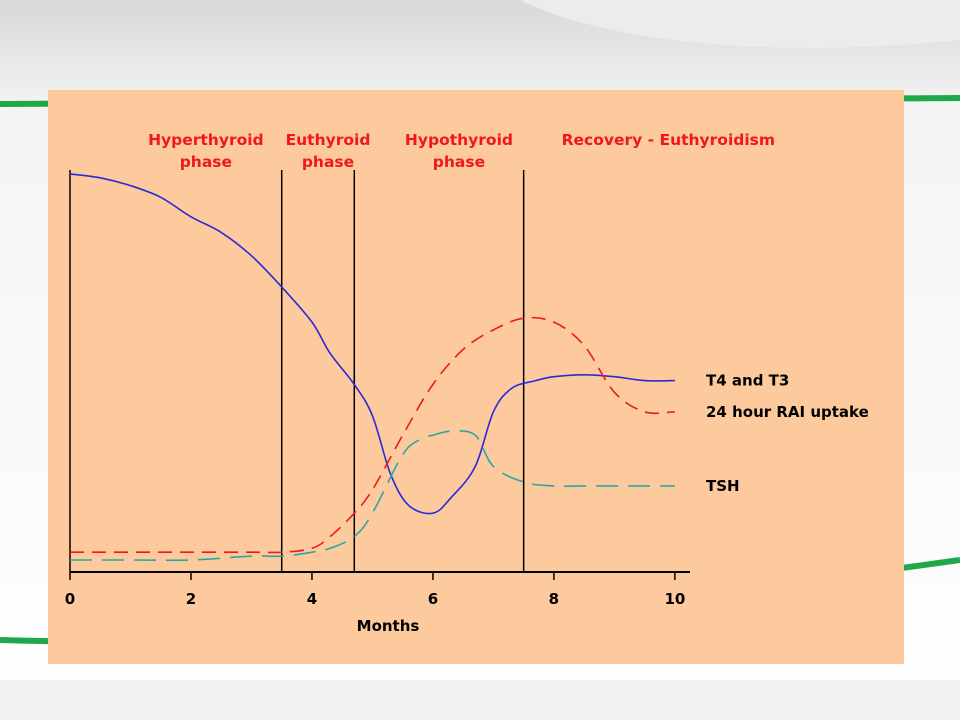  I want to click on x-tick-label-2: 2, so click(191, 599).